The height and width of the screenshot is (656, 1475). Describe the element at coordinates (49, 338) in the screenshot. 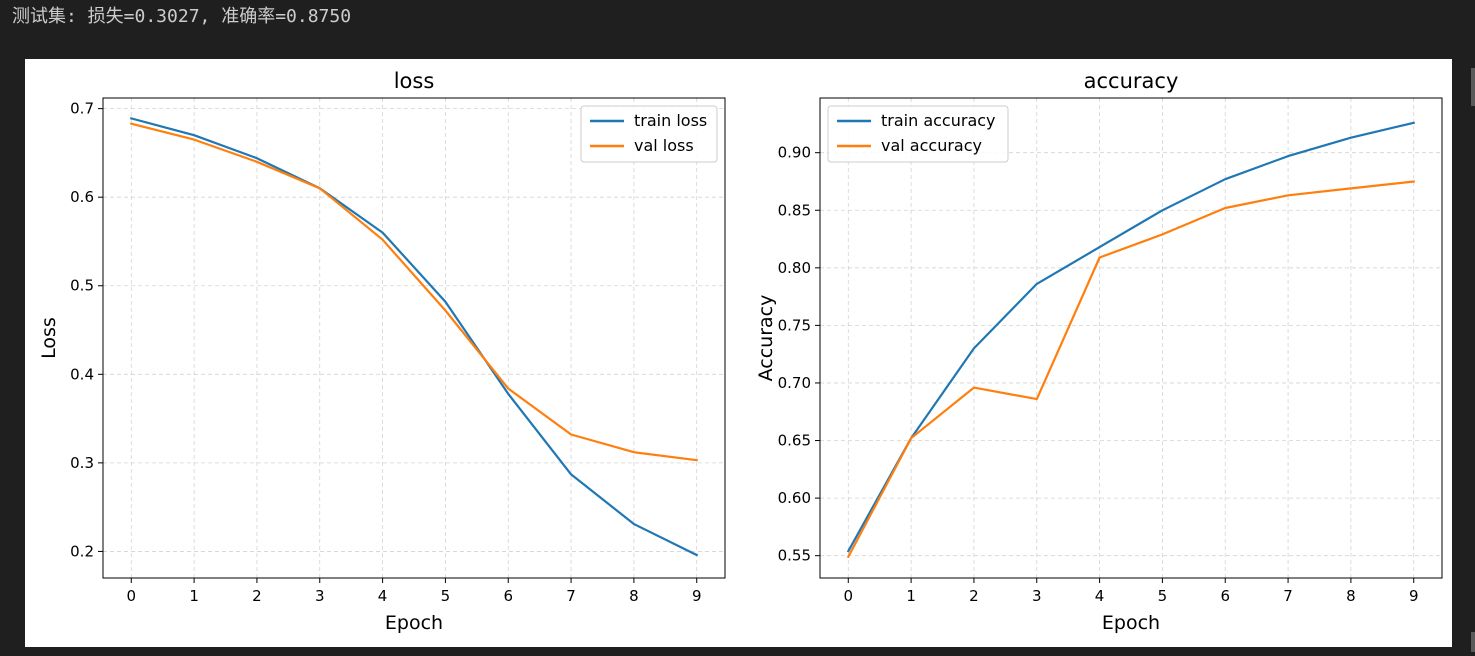

I see `y-axis-label: Loss` at that location.